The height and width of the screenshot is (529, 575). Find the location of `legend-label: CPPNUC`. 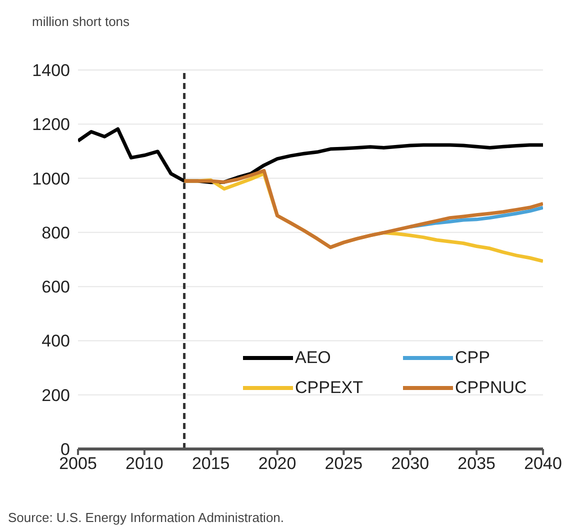

legend-label: CPPNUC is located at coordinates (491, 388).